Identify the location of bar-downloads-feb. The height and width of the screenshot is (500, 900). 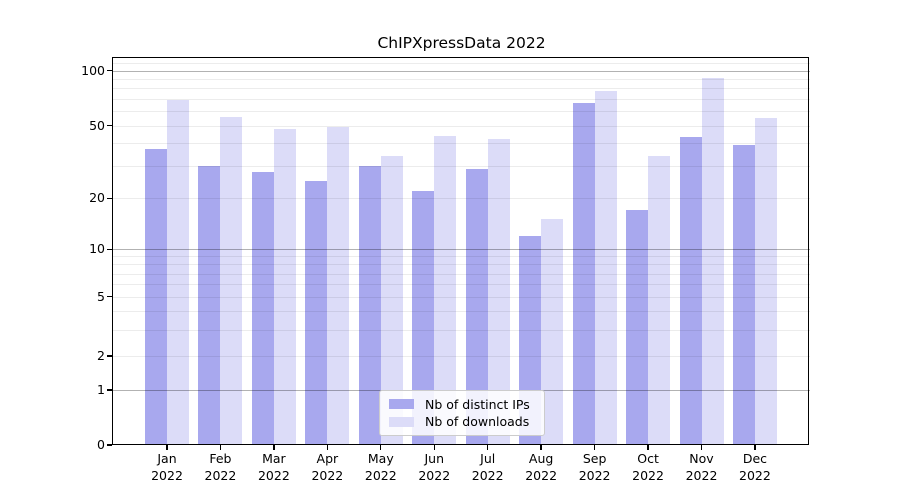
(231, 280).